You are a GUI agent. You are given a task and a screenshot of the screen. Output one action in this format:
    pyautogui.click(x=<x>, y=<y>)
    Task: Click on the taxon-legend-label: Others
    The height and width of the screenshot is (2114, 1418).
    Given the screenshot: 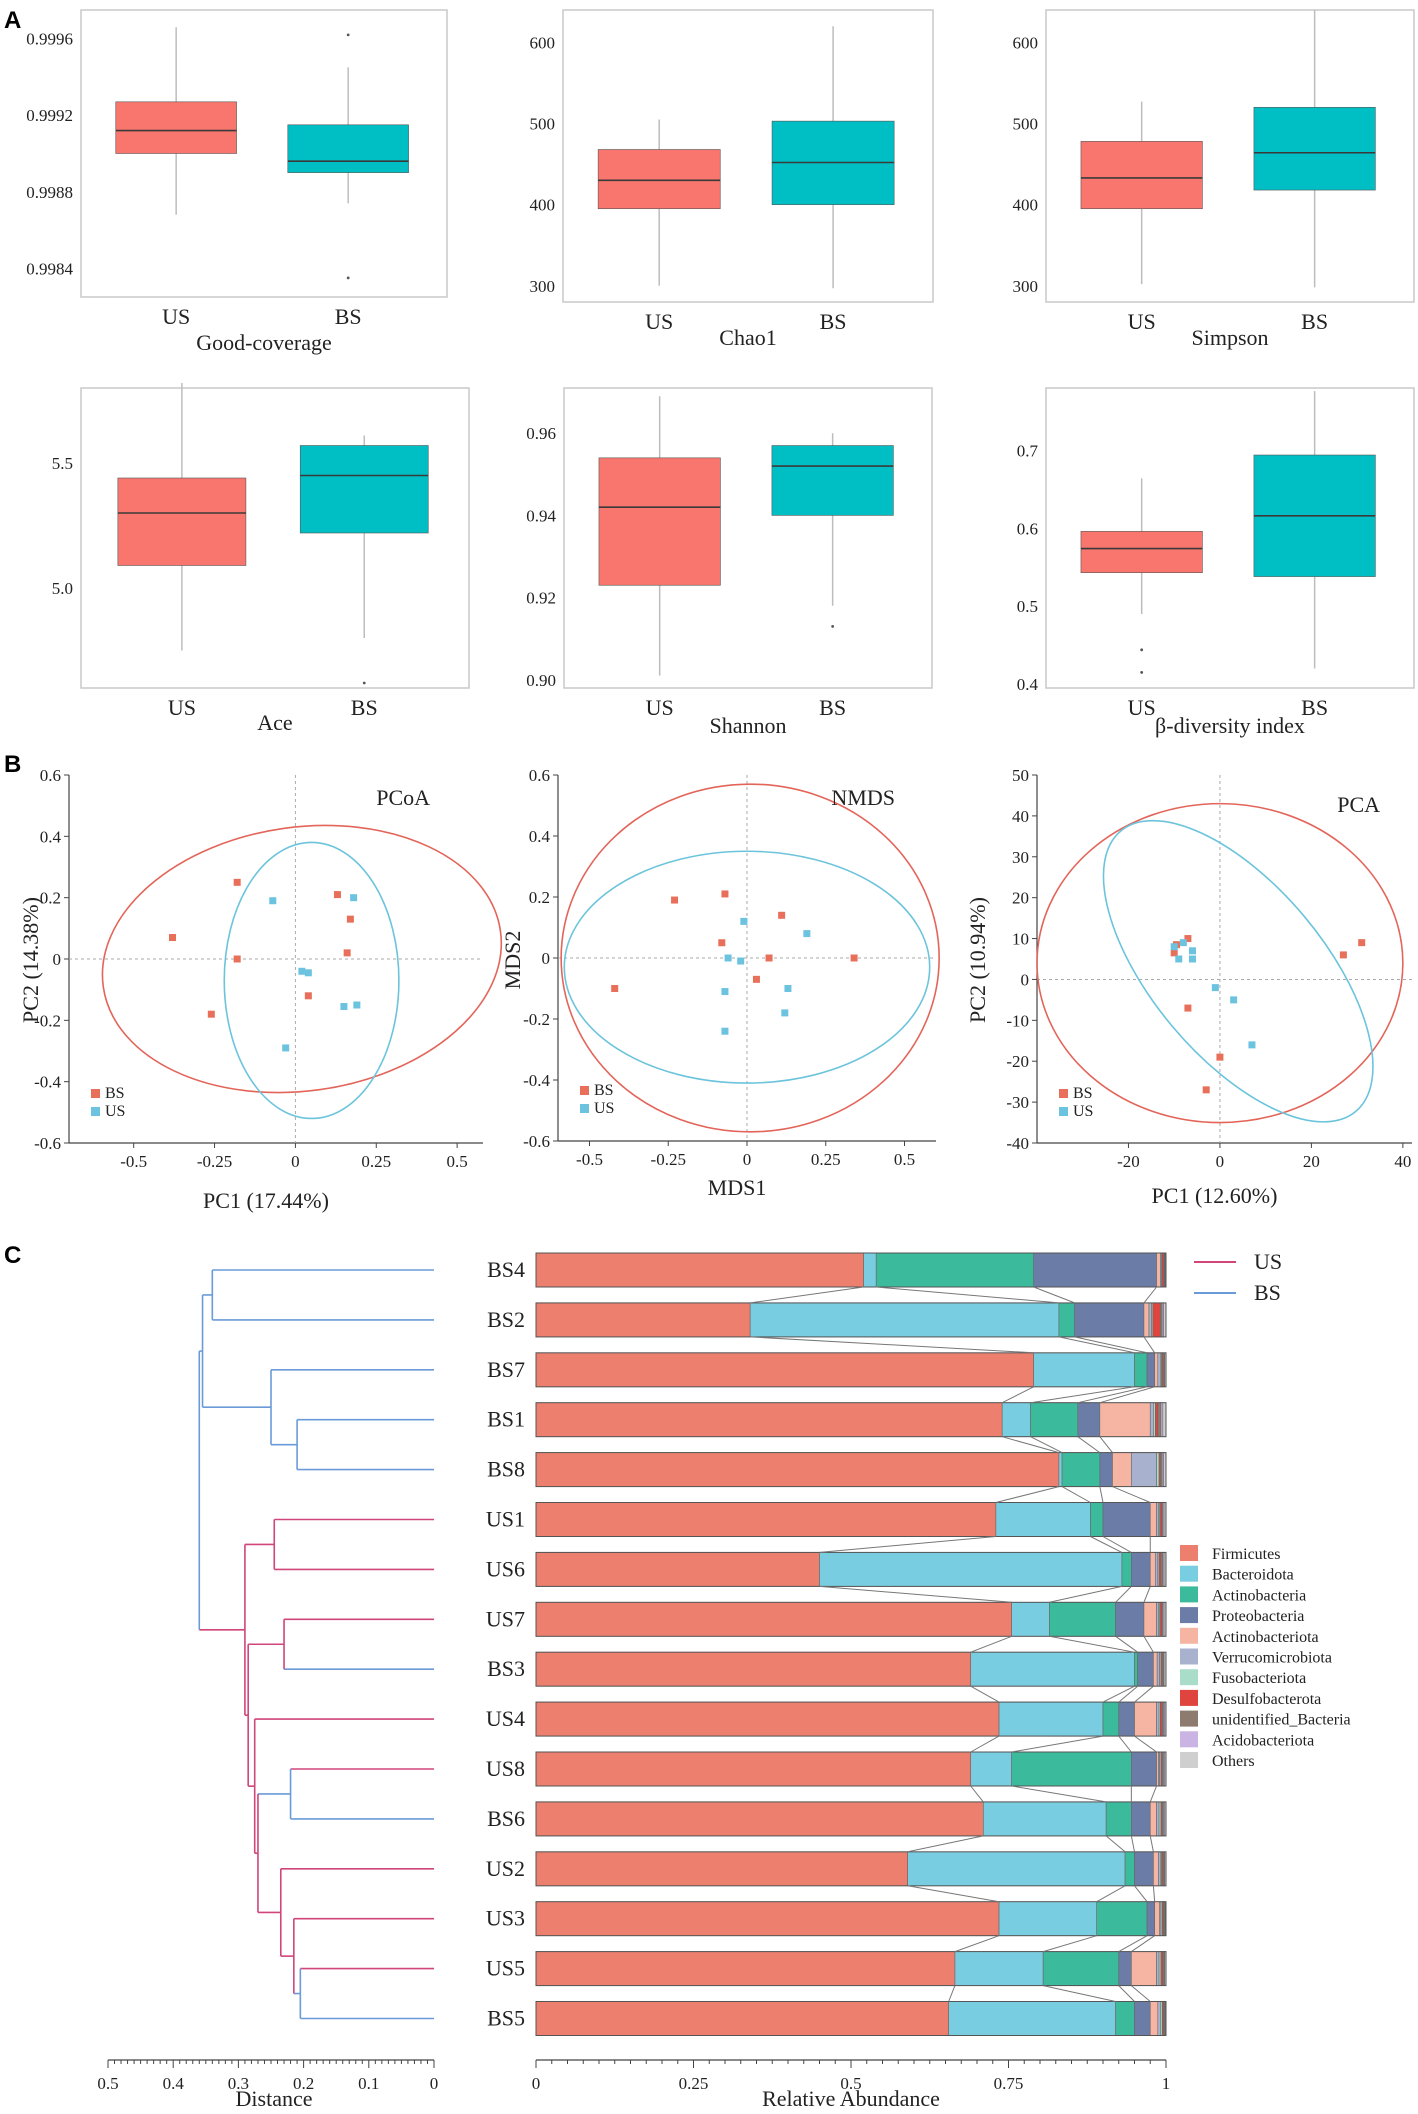 What is the action you would take?
    pyautogui.click(x=1233, y=1761)
    